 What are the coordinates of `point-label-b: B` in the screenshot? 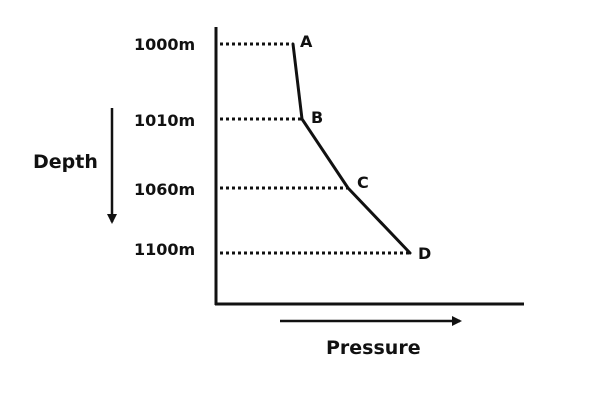 It's located at (317, 117).